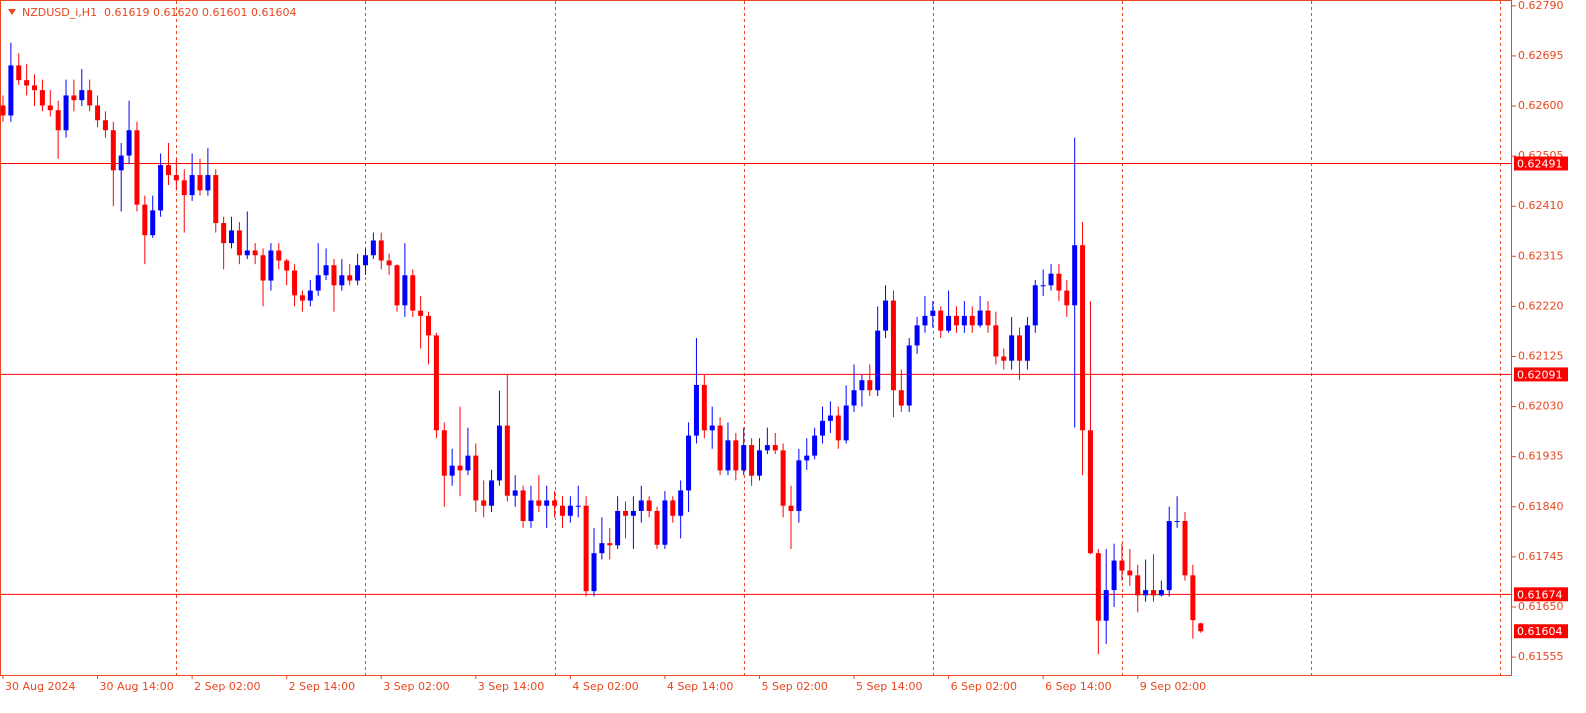 The height and width of the screenshot is (713, 1586). I want to click on y-tick-label: 0.62125, so click(1541, 355).